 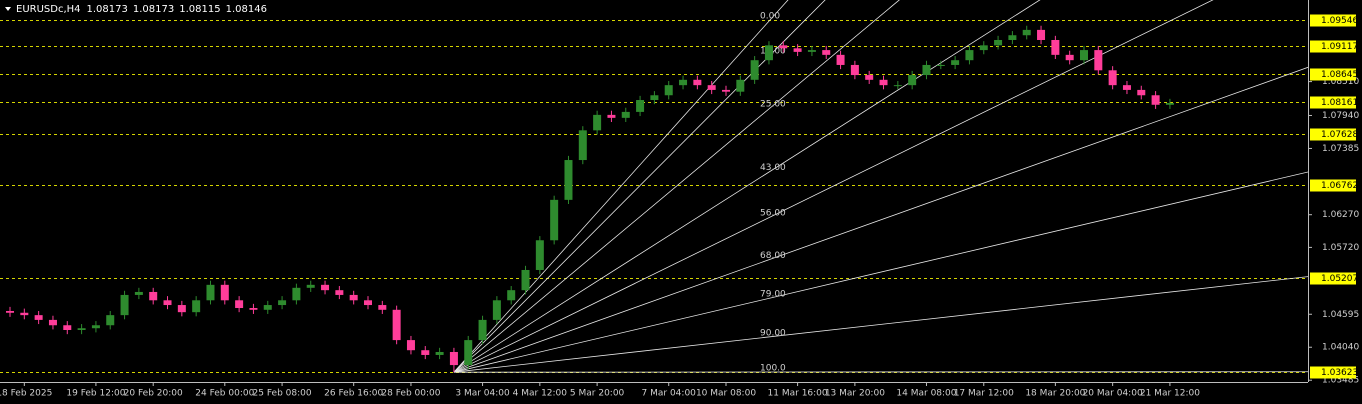 I want to click on x-tick-label: 19 Feb 12:00, so click(x=95, y=394).